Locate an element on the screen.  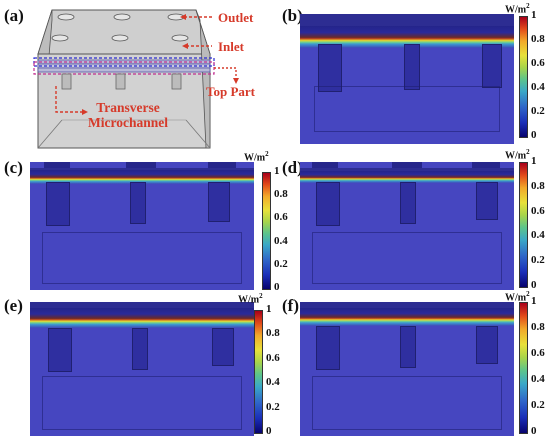
channel-right-f is located at coordinates (487, 345).